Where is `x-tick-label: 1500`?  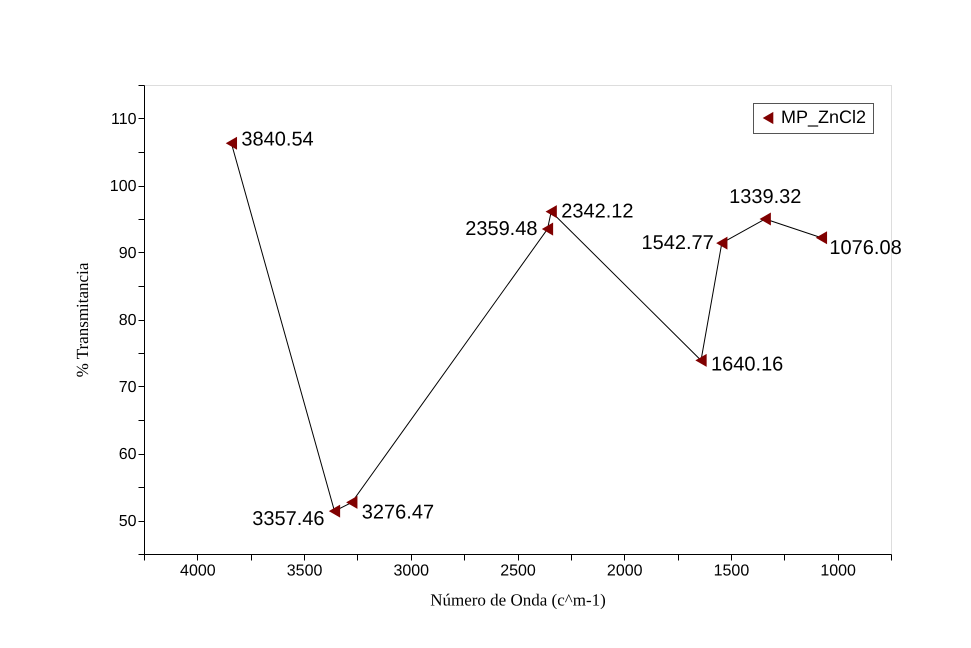 x-tick-label: 1500 is located at coordinates (732, 571).